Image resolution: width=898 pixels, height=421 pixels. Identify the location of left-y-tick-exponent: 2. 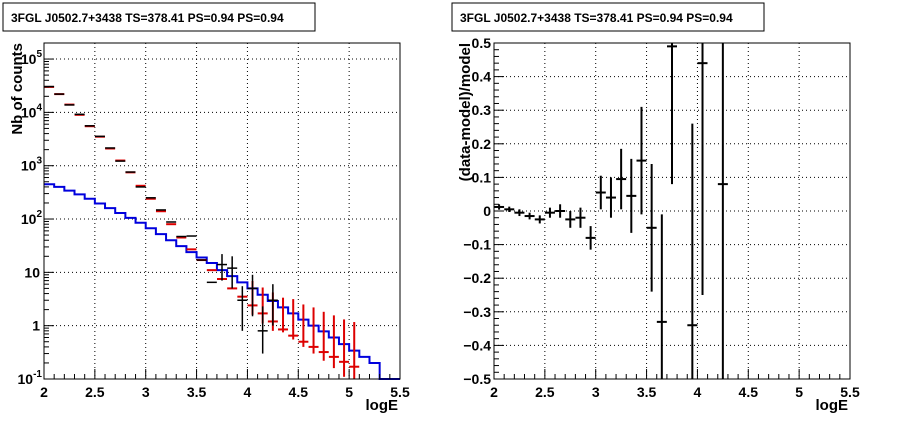
(39, 214).